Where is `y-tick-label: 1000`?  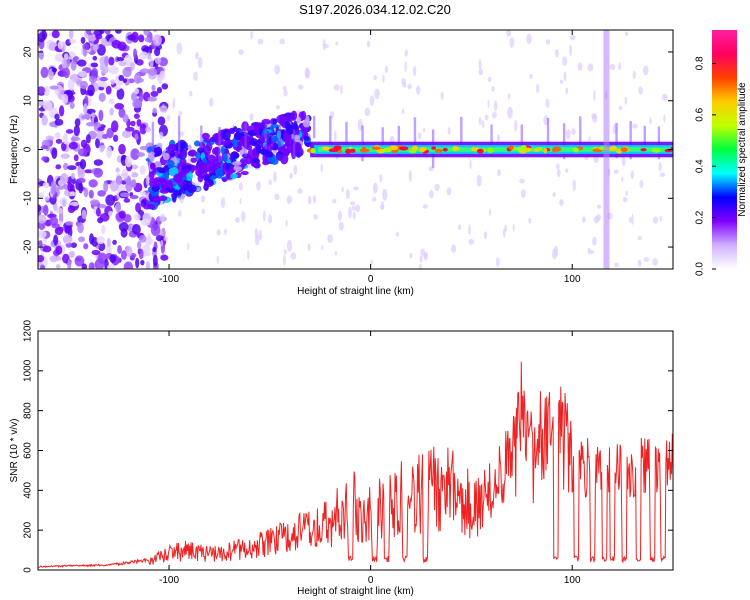
y-tick-label: 1000 is located at coordinates (28, 370).